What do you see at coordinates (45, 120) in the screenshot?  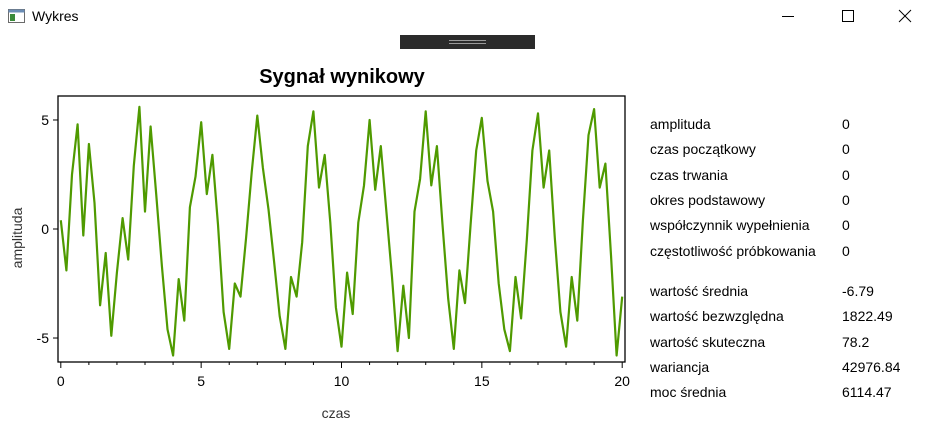 I see `y-tick-label: 5` at bounding box center [45, 120].